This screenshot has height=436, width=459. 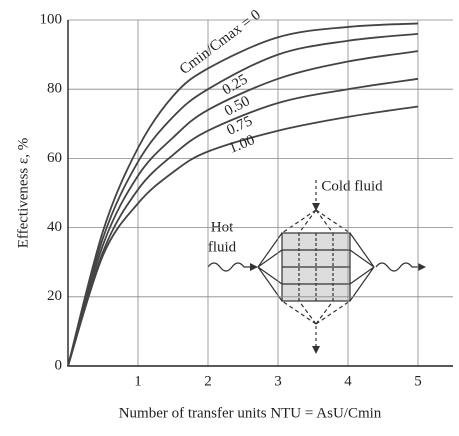 What do you see at coordinates (23, 193) in the screenshot?
I see `y-axis-label: Effectiveness ε, %` at bounding box center [23, 193].